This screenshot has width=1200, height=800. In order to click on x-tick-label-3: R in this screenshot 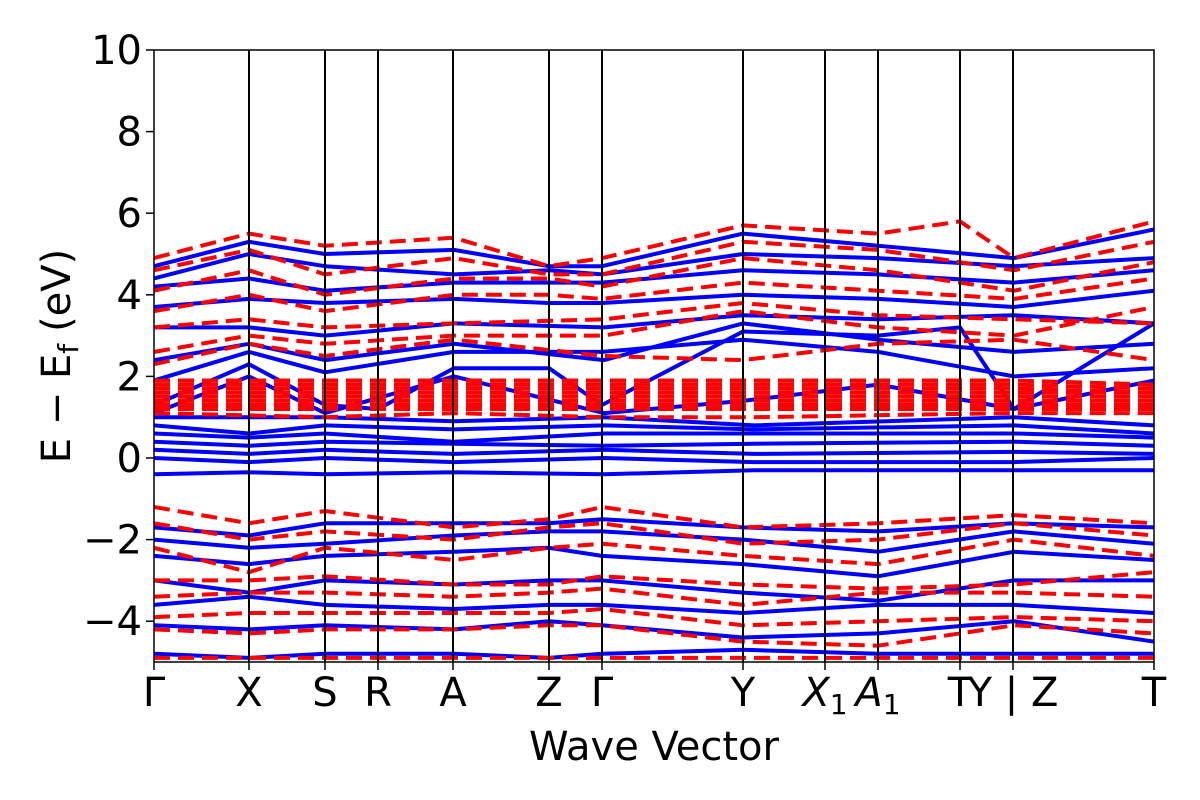, I will do `click(378, 693)`.